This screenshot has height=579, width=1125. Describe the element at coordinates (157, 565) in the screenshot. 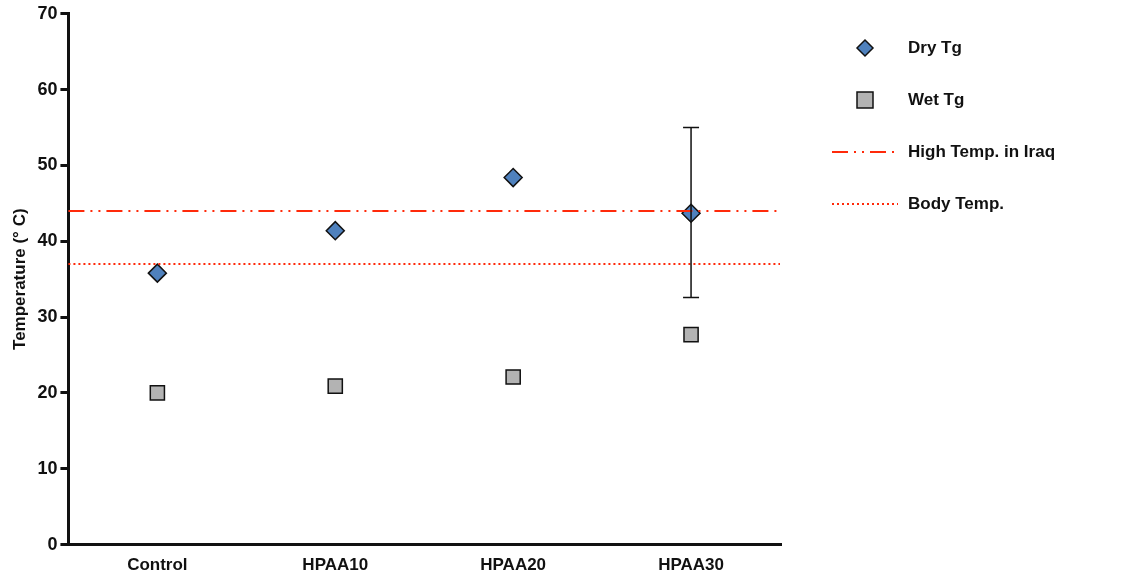

I see `x-tick-label: Control` at that location.